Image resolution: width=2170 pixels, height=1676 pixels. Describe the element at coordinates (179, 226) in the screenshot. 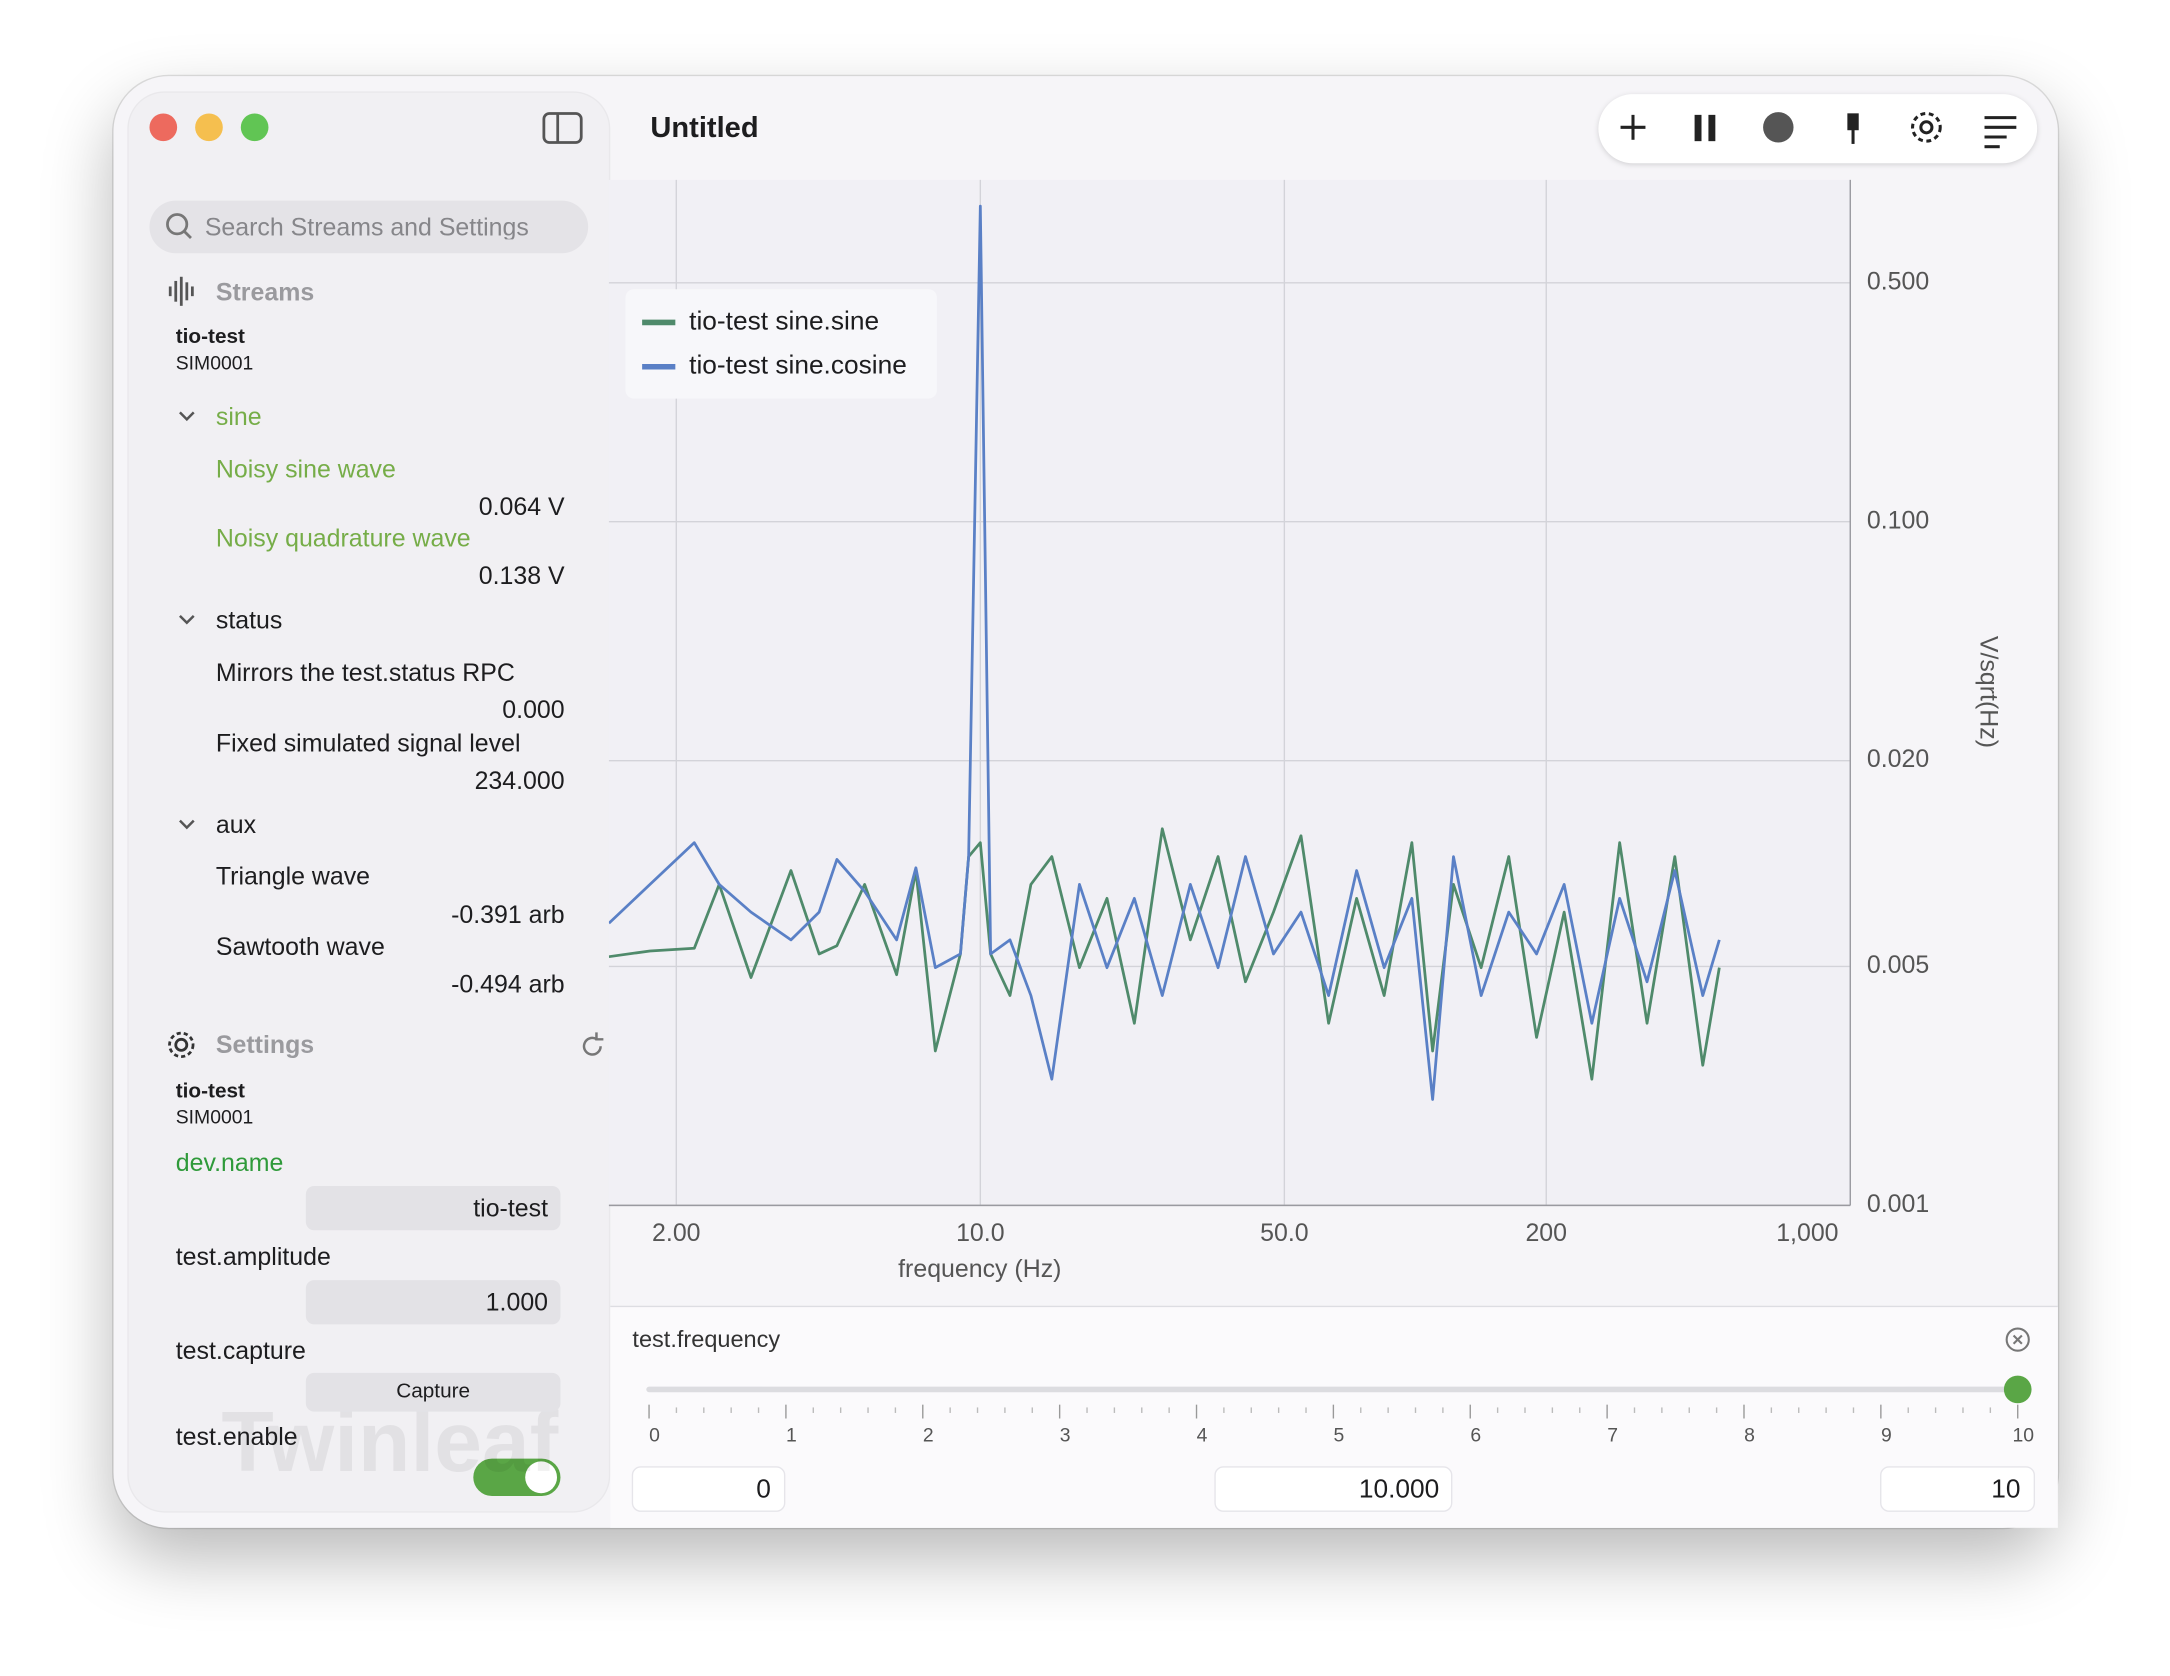

I see `search-icon` at that location.